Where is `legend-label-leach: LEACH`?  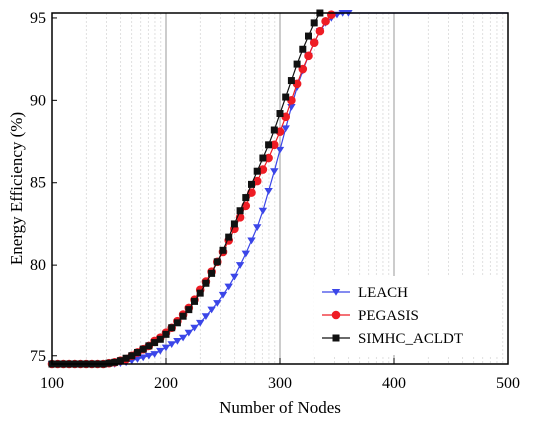 legend-label-leach: LEACH is located at coordinates (383, 293).